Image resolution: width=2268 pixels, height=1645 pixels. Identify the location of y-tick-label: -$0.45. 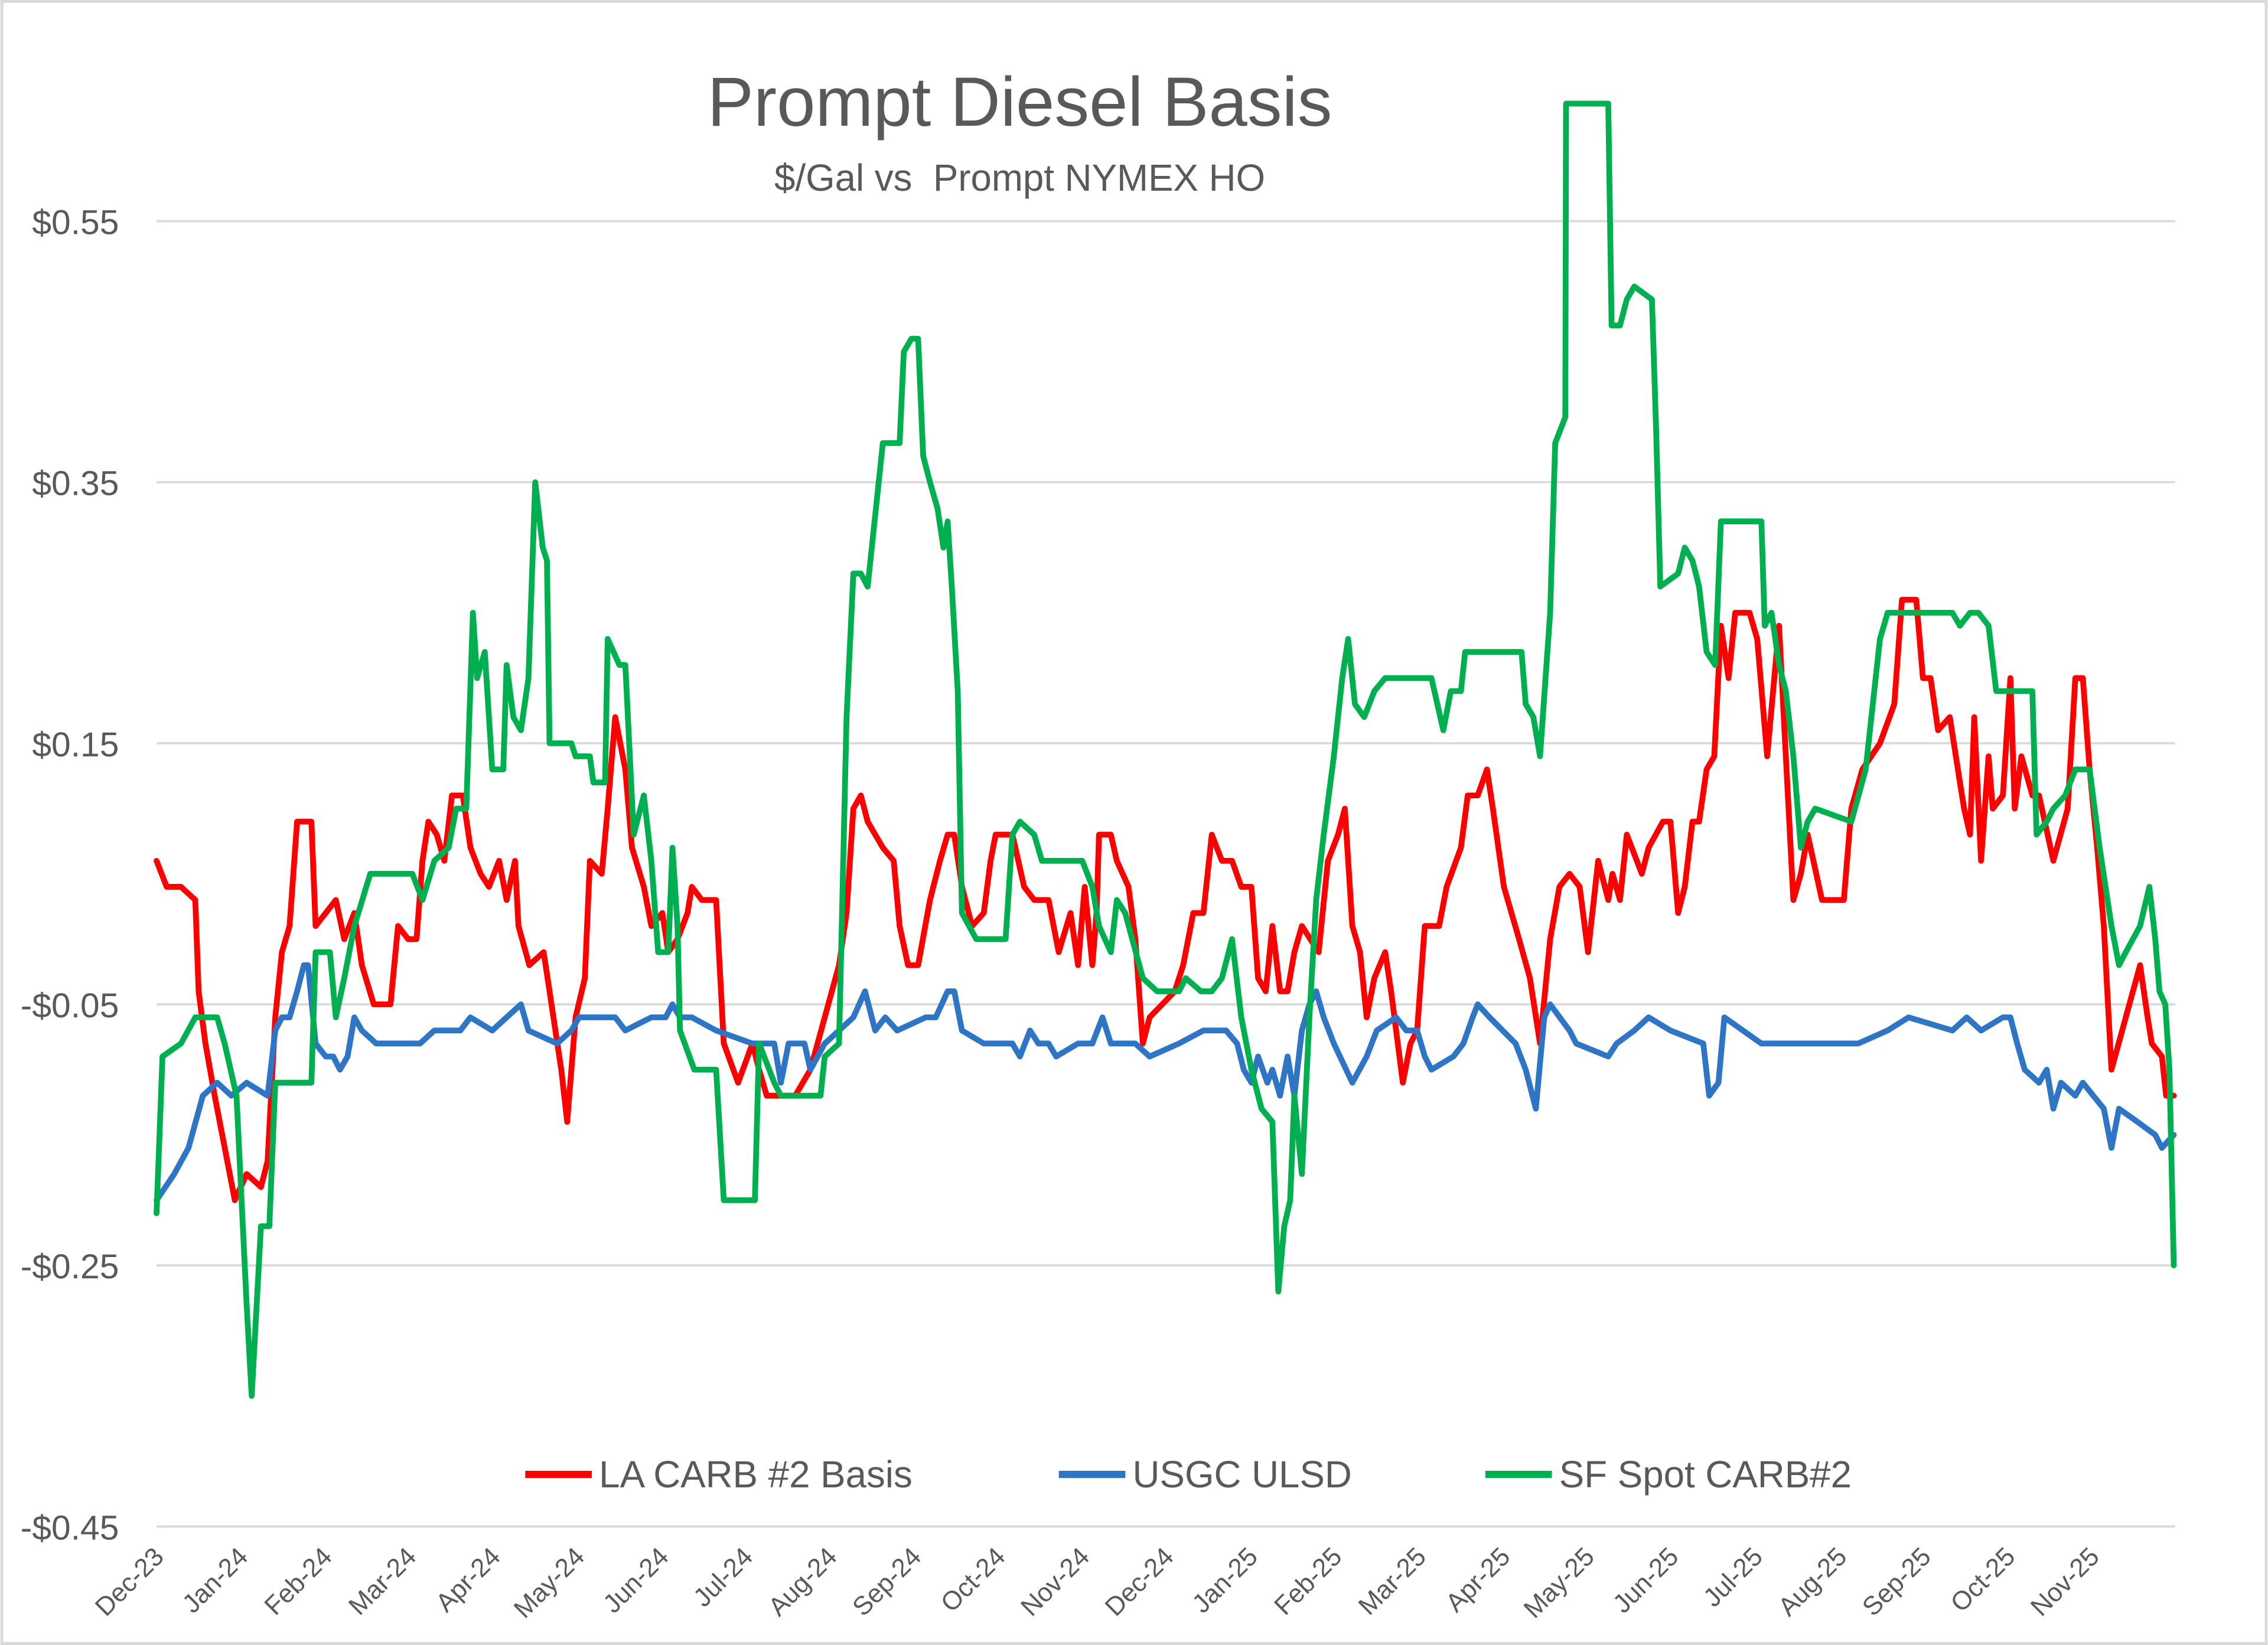
(70, 1528).